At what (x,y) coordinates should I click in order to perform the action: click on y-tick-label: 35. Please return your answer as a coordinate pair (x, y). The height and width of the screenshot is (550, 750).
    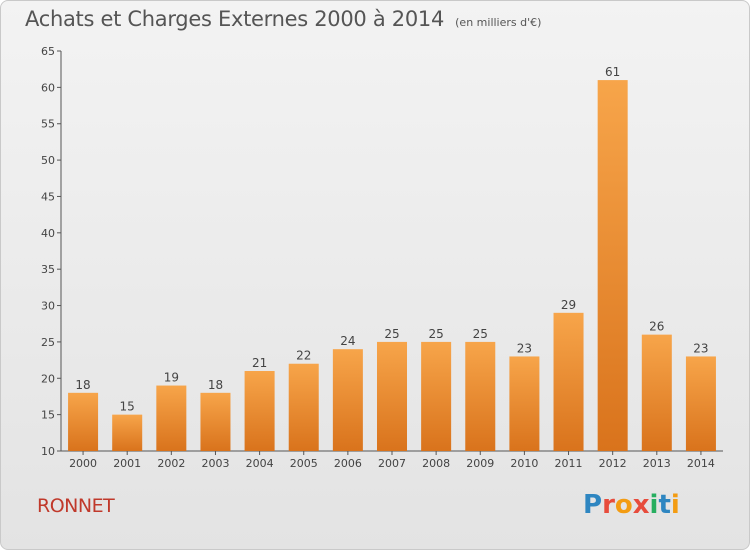
    Looking at the image, I should click on (48, 269).